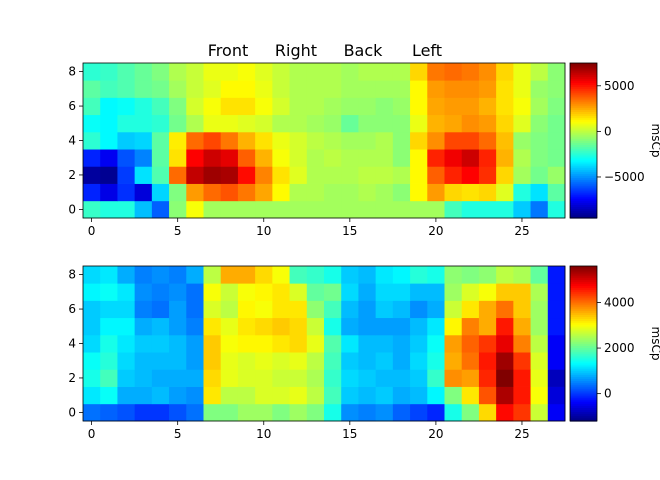 The width and height of the screenshot is (660, 480). I want to click on x-tick-label: 0, so click(92, 434).